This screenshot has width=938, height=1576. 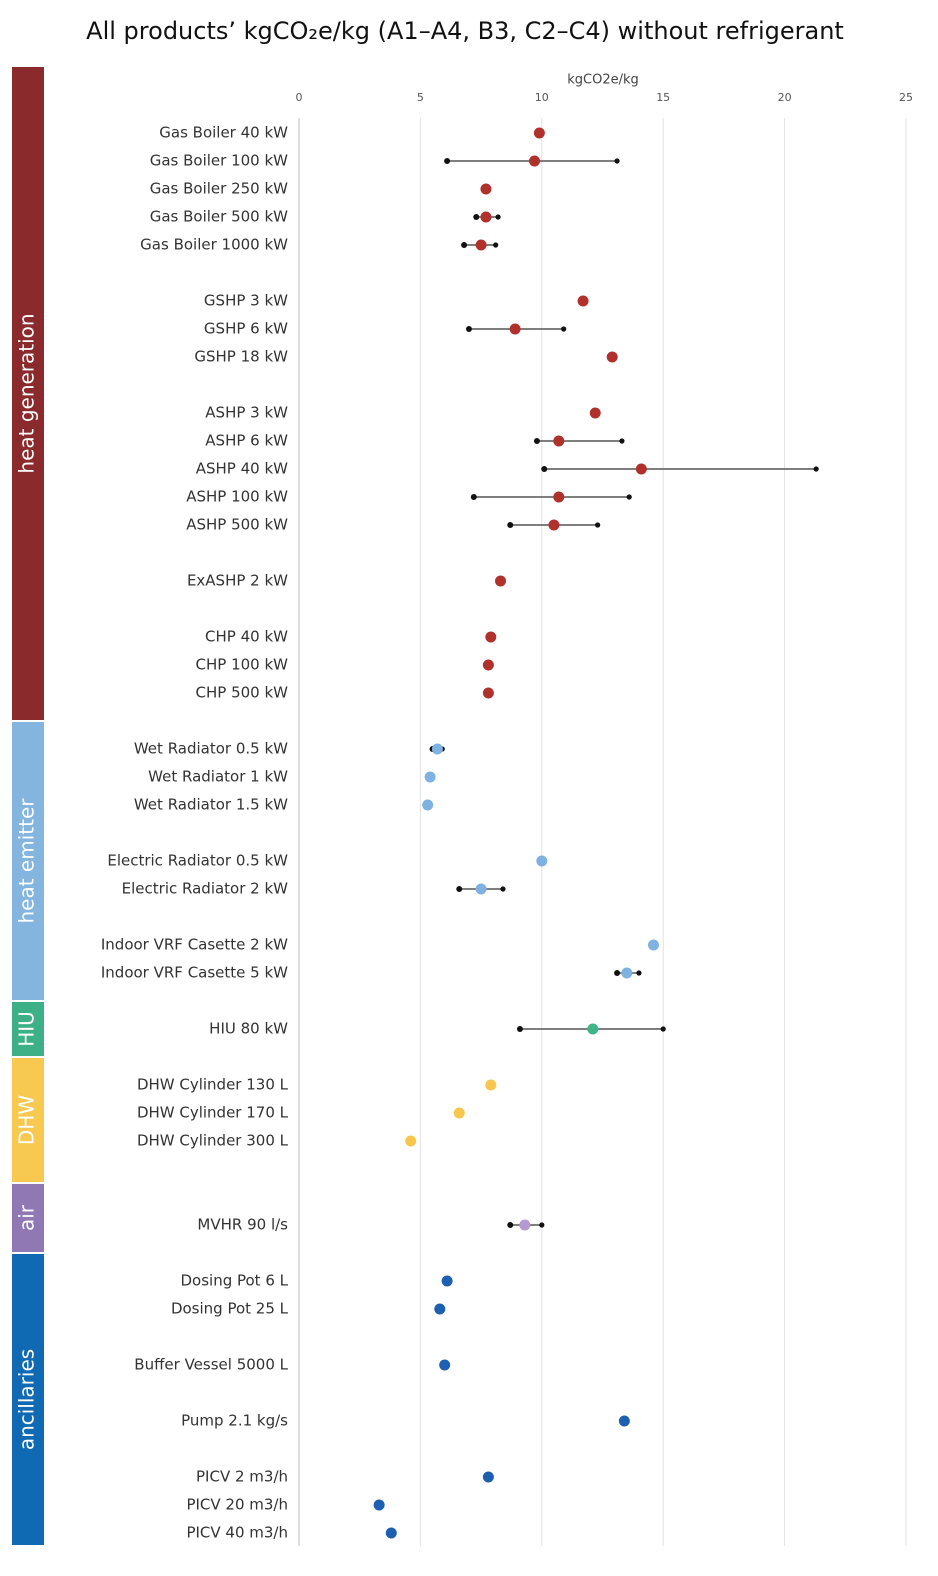 I want to click on category-label: Gas Boiler 250 kW, so click(x=219, y=189).